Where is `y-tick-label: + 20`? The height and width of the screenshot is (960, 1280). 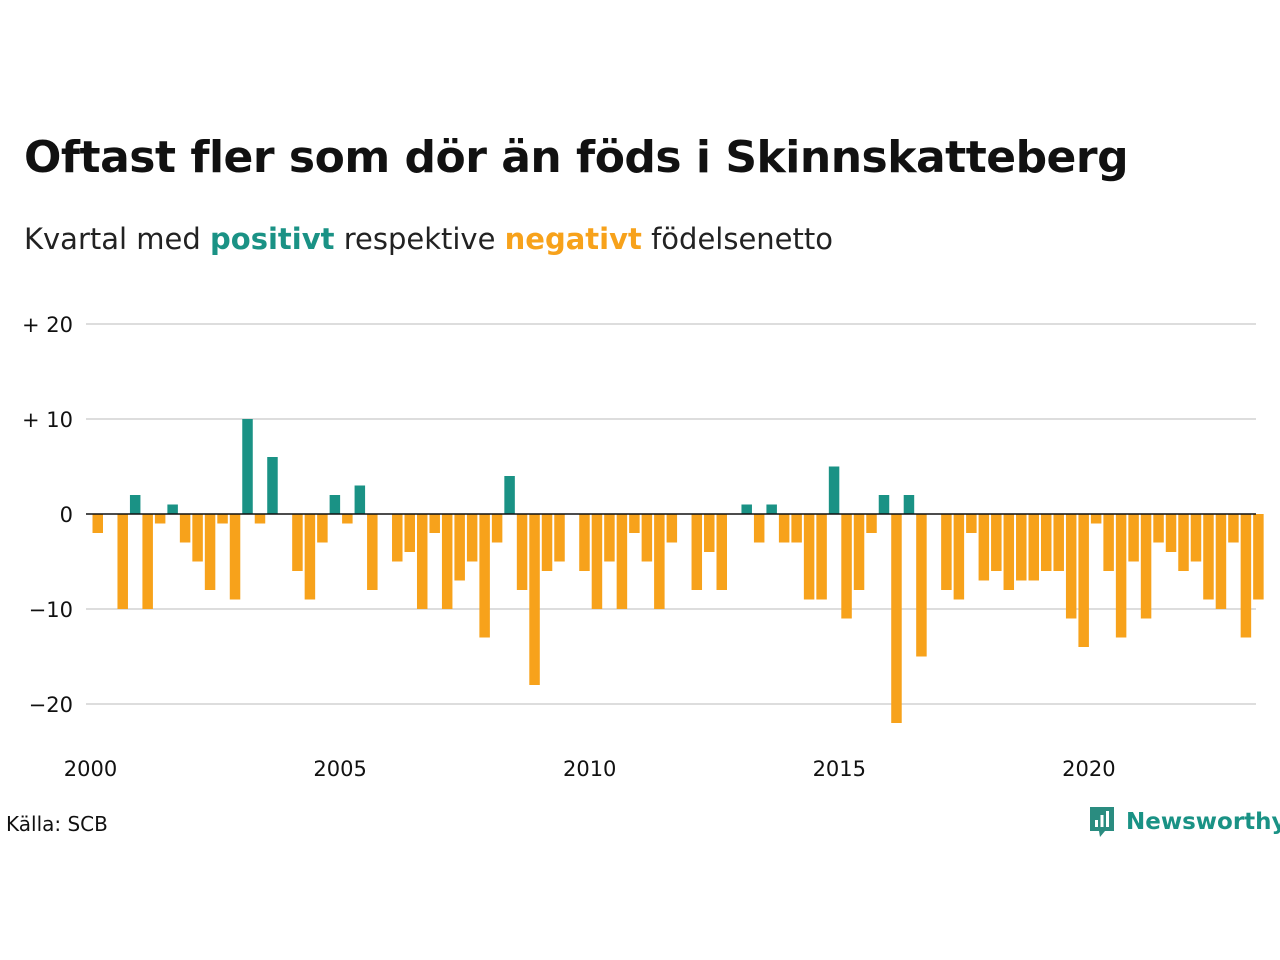
y-tick-label: + 20 is located at coordinates (47, 325).